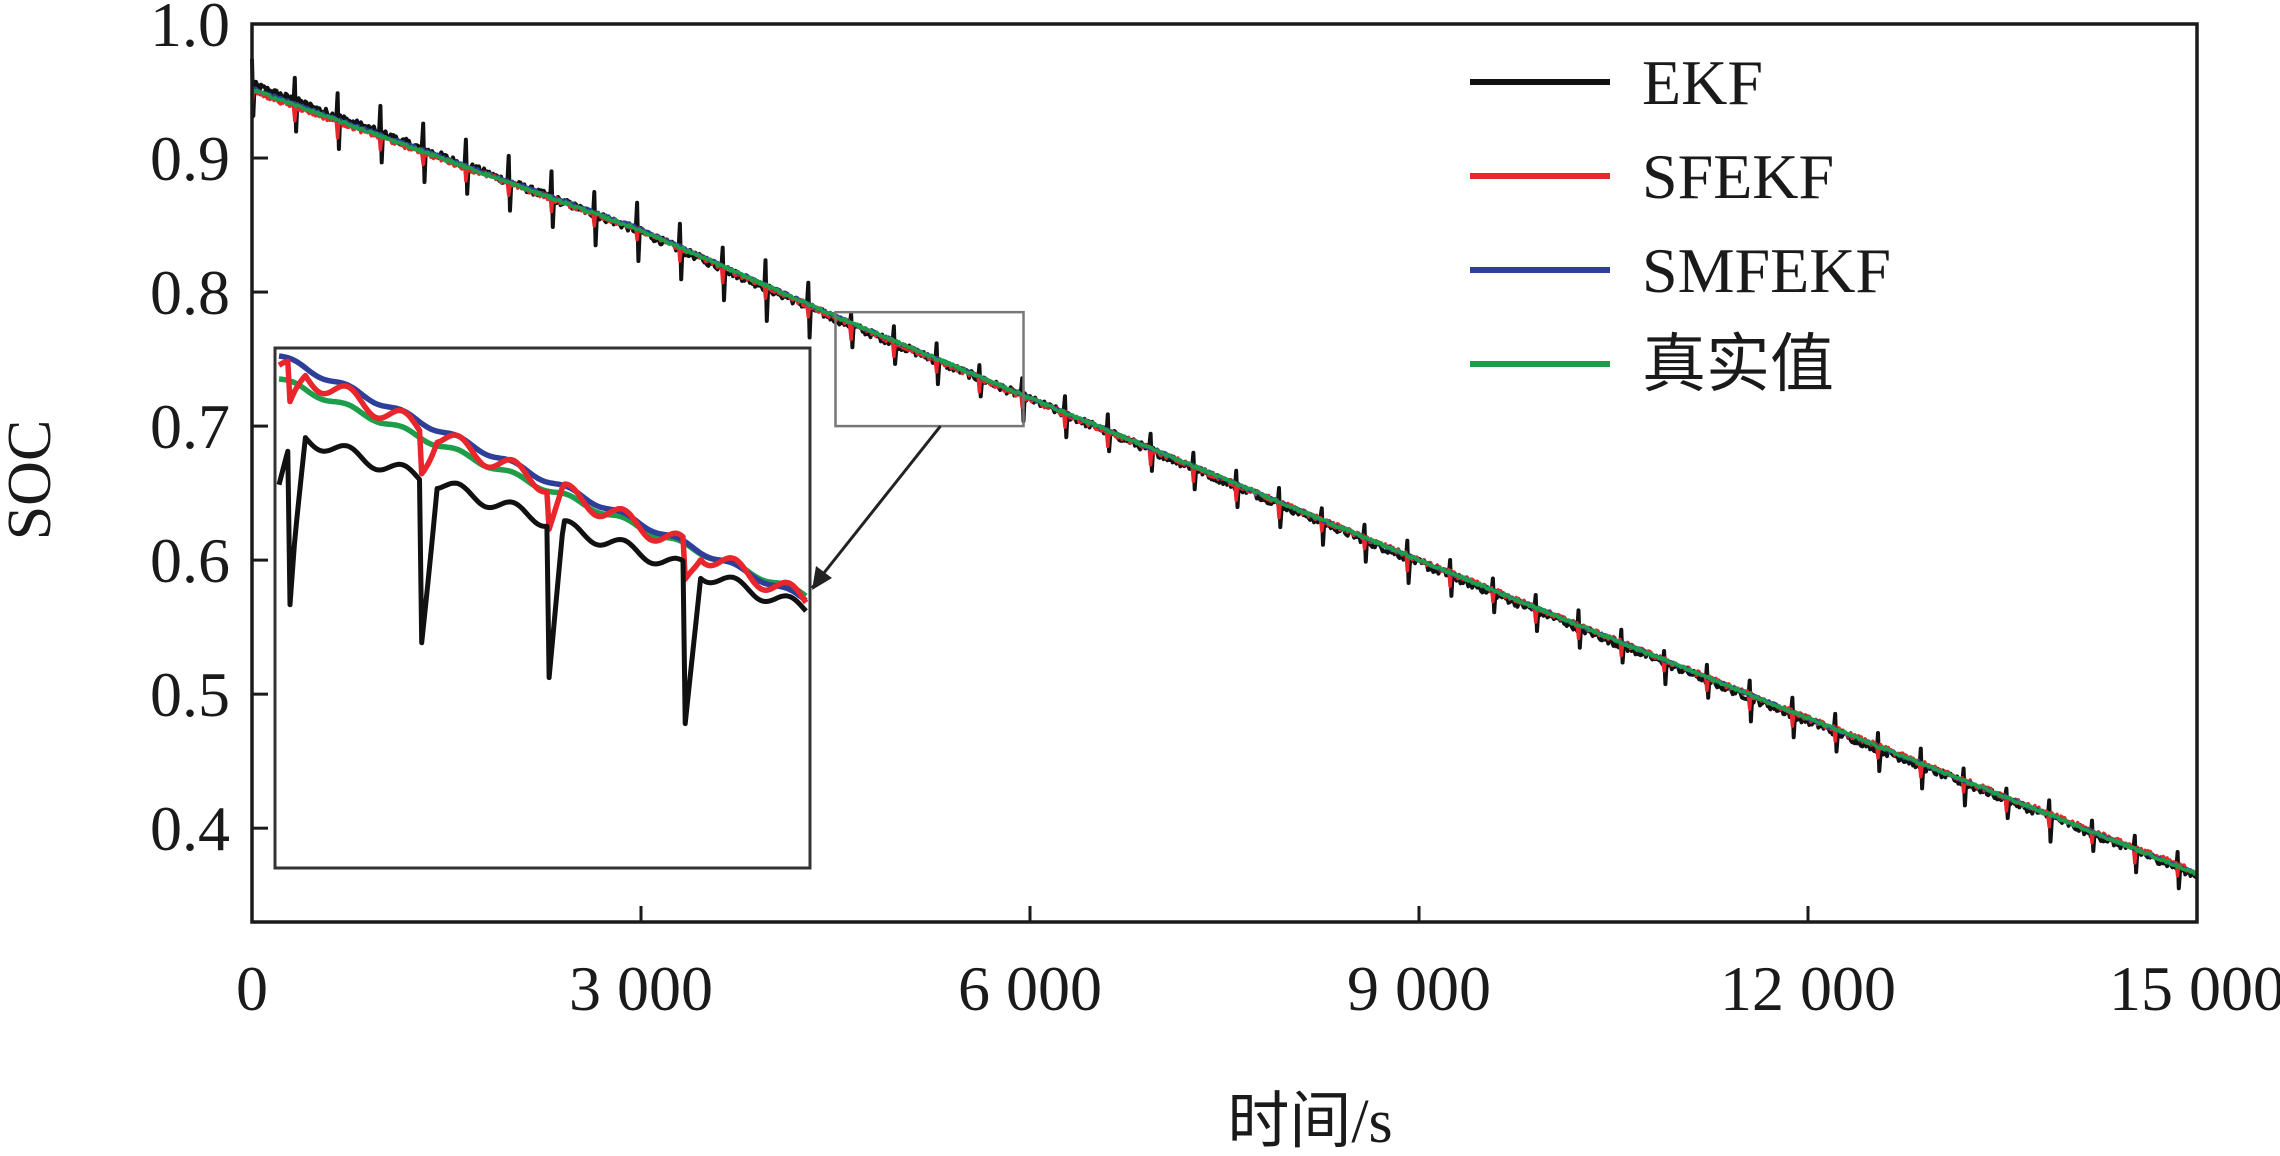  What do you see at coordinates (1030, 988) in the screenshot?
I see `x-tick-label: 6 000` at bounding box center [1030, 988].